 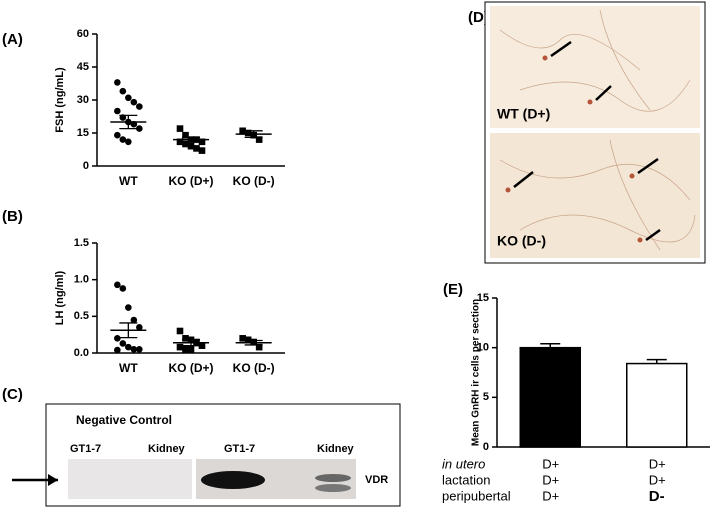 What do you see at coordinates (453, 289) in the screenshot?
I see `panel-label: (E)` at bounding box center [453, 289].